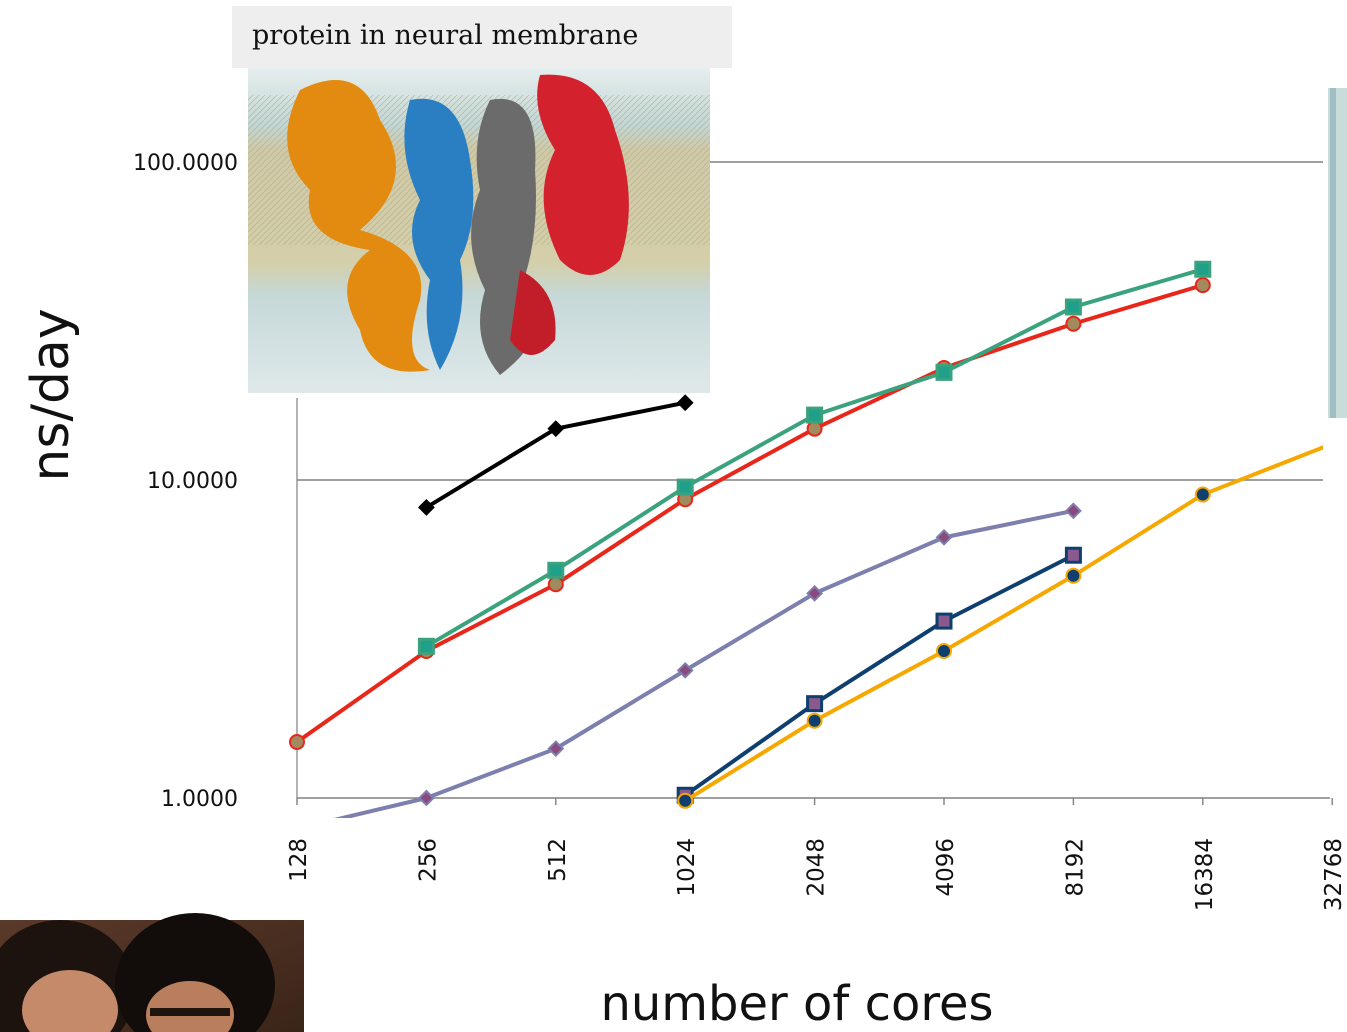 Image resolution: width=1347 pixels, height=1032 pixels. I want to click on x-tick-label: 128, so click(299, 860).